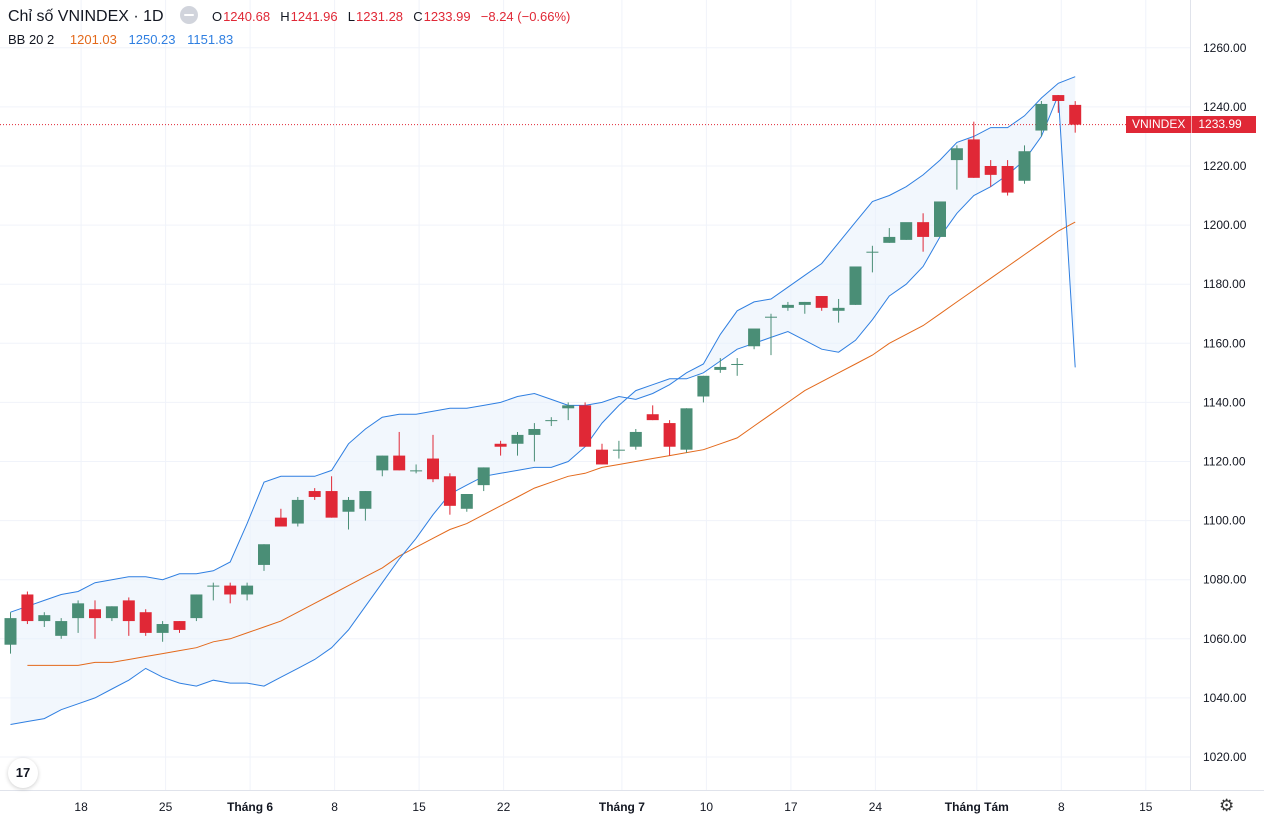  Describe the element at coordinates (351, 16) in the screenshot. I see `low-label: L` at that location.